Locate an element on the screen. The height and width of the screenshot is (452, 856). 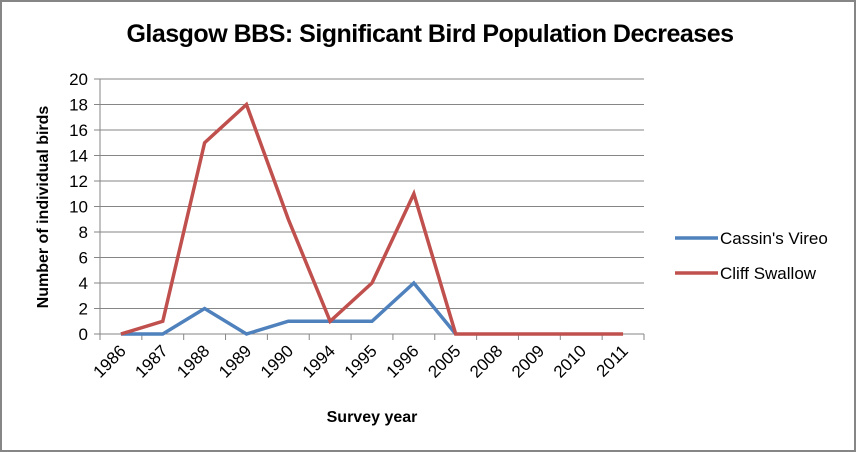
y-tick-label: 4 is located at coordinates (83, 283).